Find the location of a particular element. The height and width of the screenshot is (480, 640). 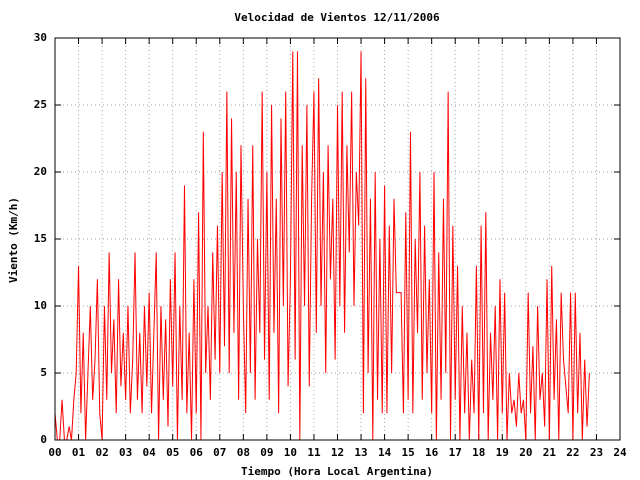

x-tick-label: 12 is located at coordinates (337, 452).